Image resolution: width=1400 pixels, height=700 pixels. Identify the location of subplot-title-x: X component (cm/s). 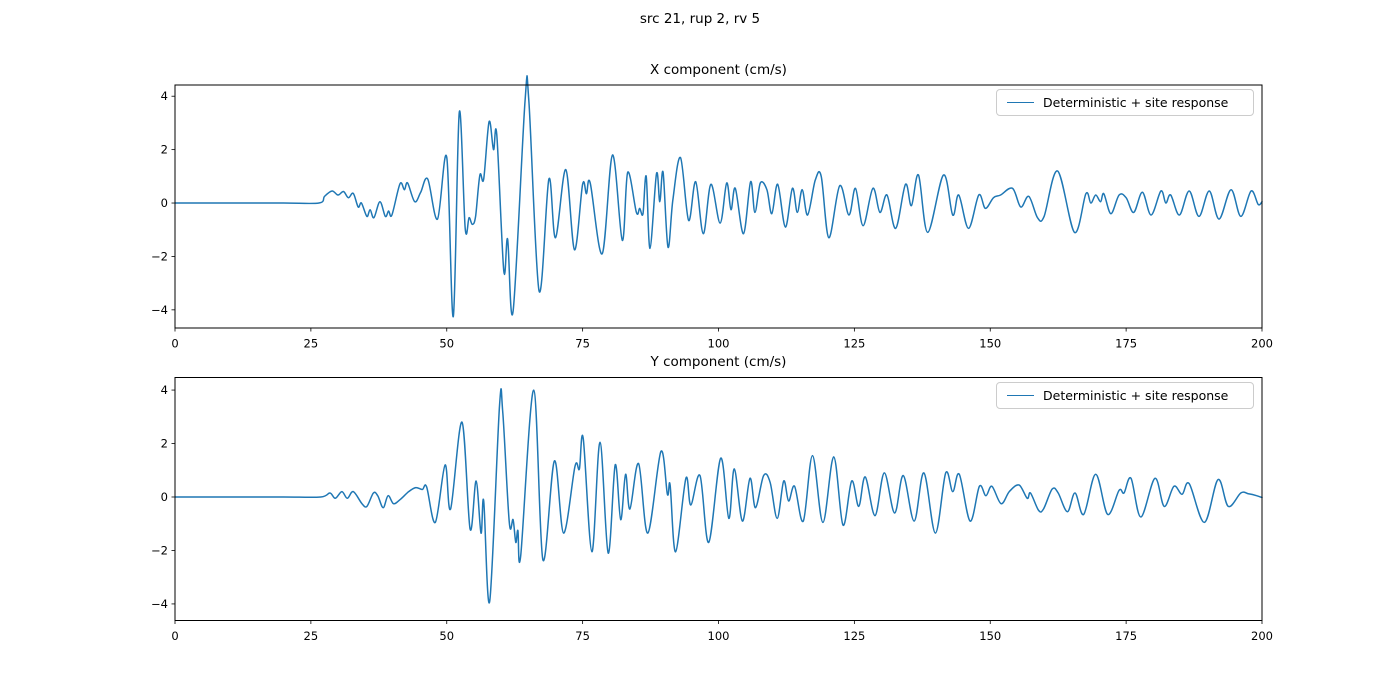
(718, 70).